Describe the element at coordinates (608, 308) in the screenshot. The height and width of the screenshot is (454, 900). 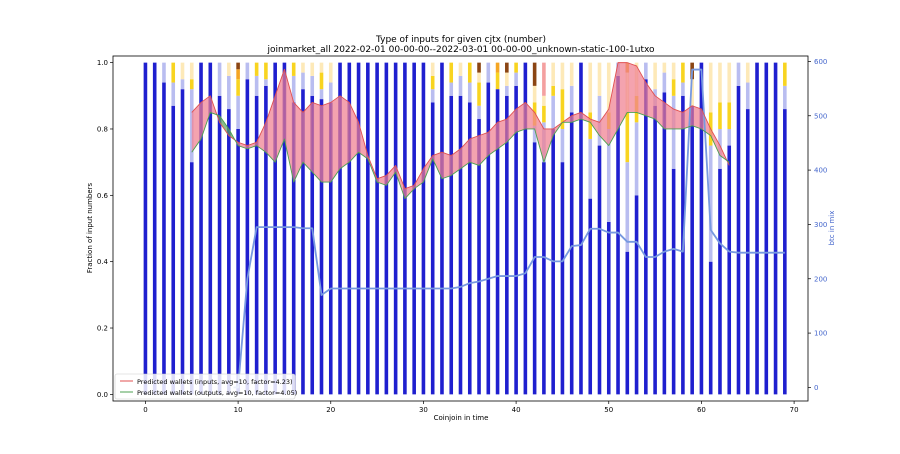
I see `bar-50-fresh` at that location.